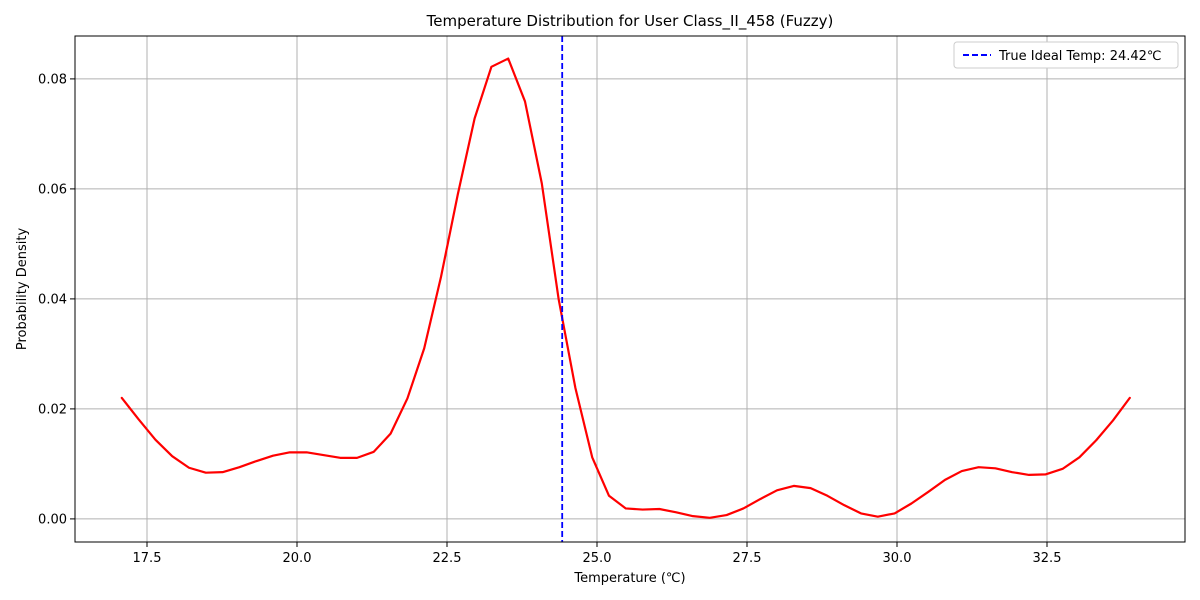 This screenshot has height=600, width=1200. What do you see at coordinates (297, 558) in the screenshot?
I see `x-tick-label: 20.0` at bounding box center [297, 558].